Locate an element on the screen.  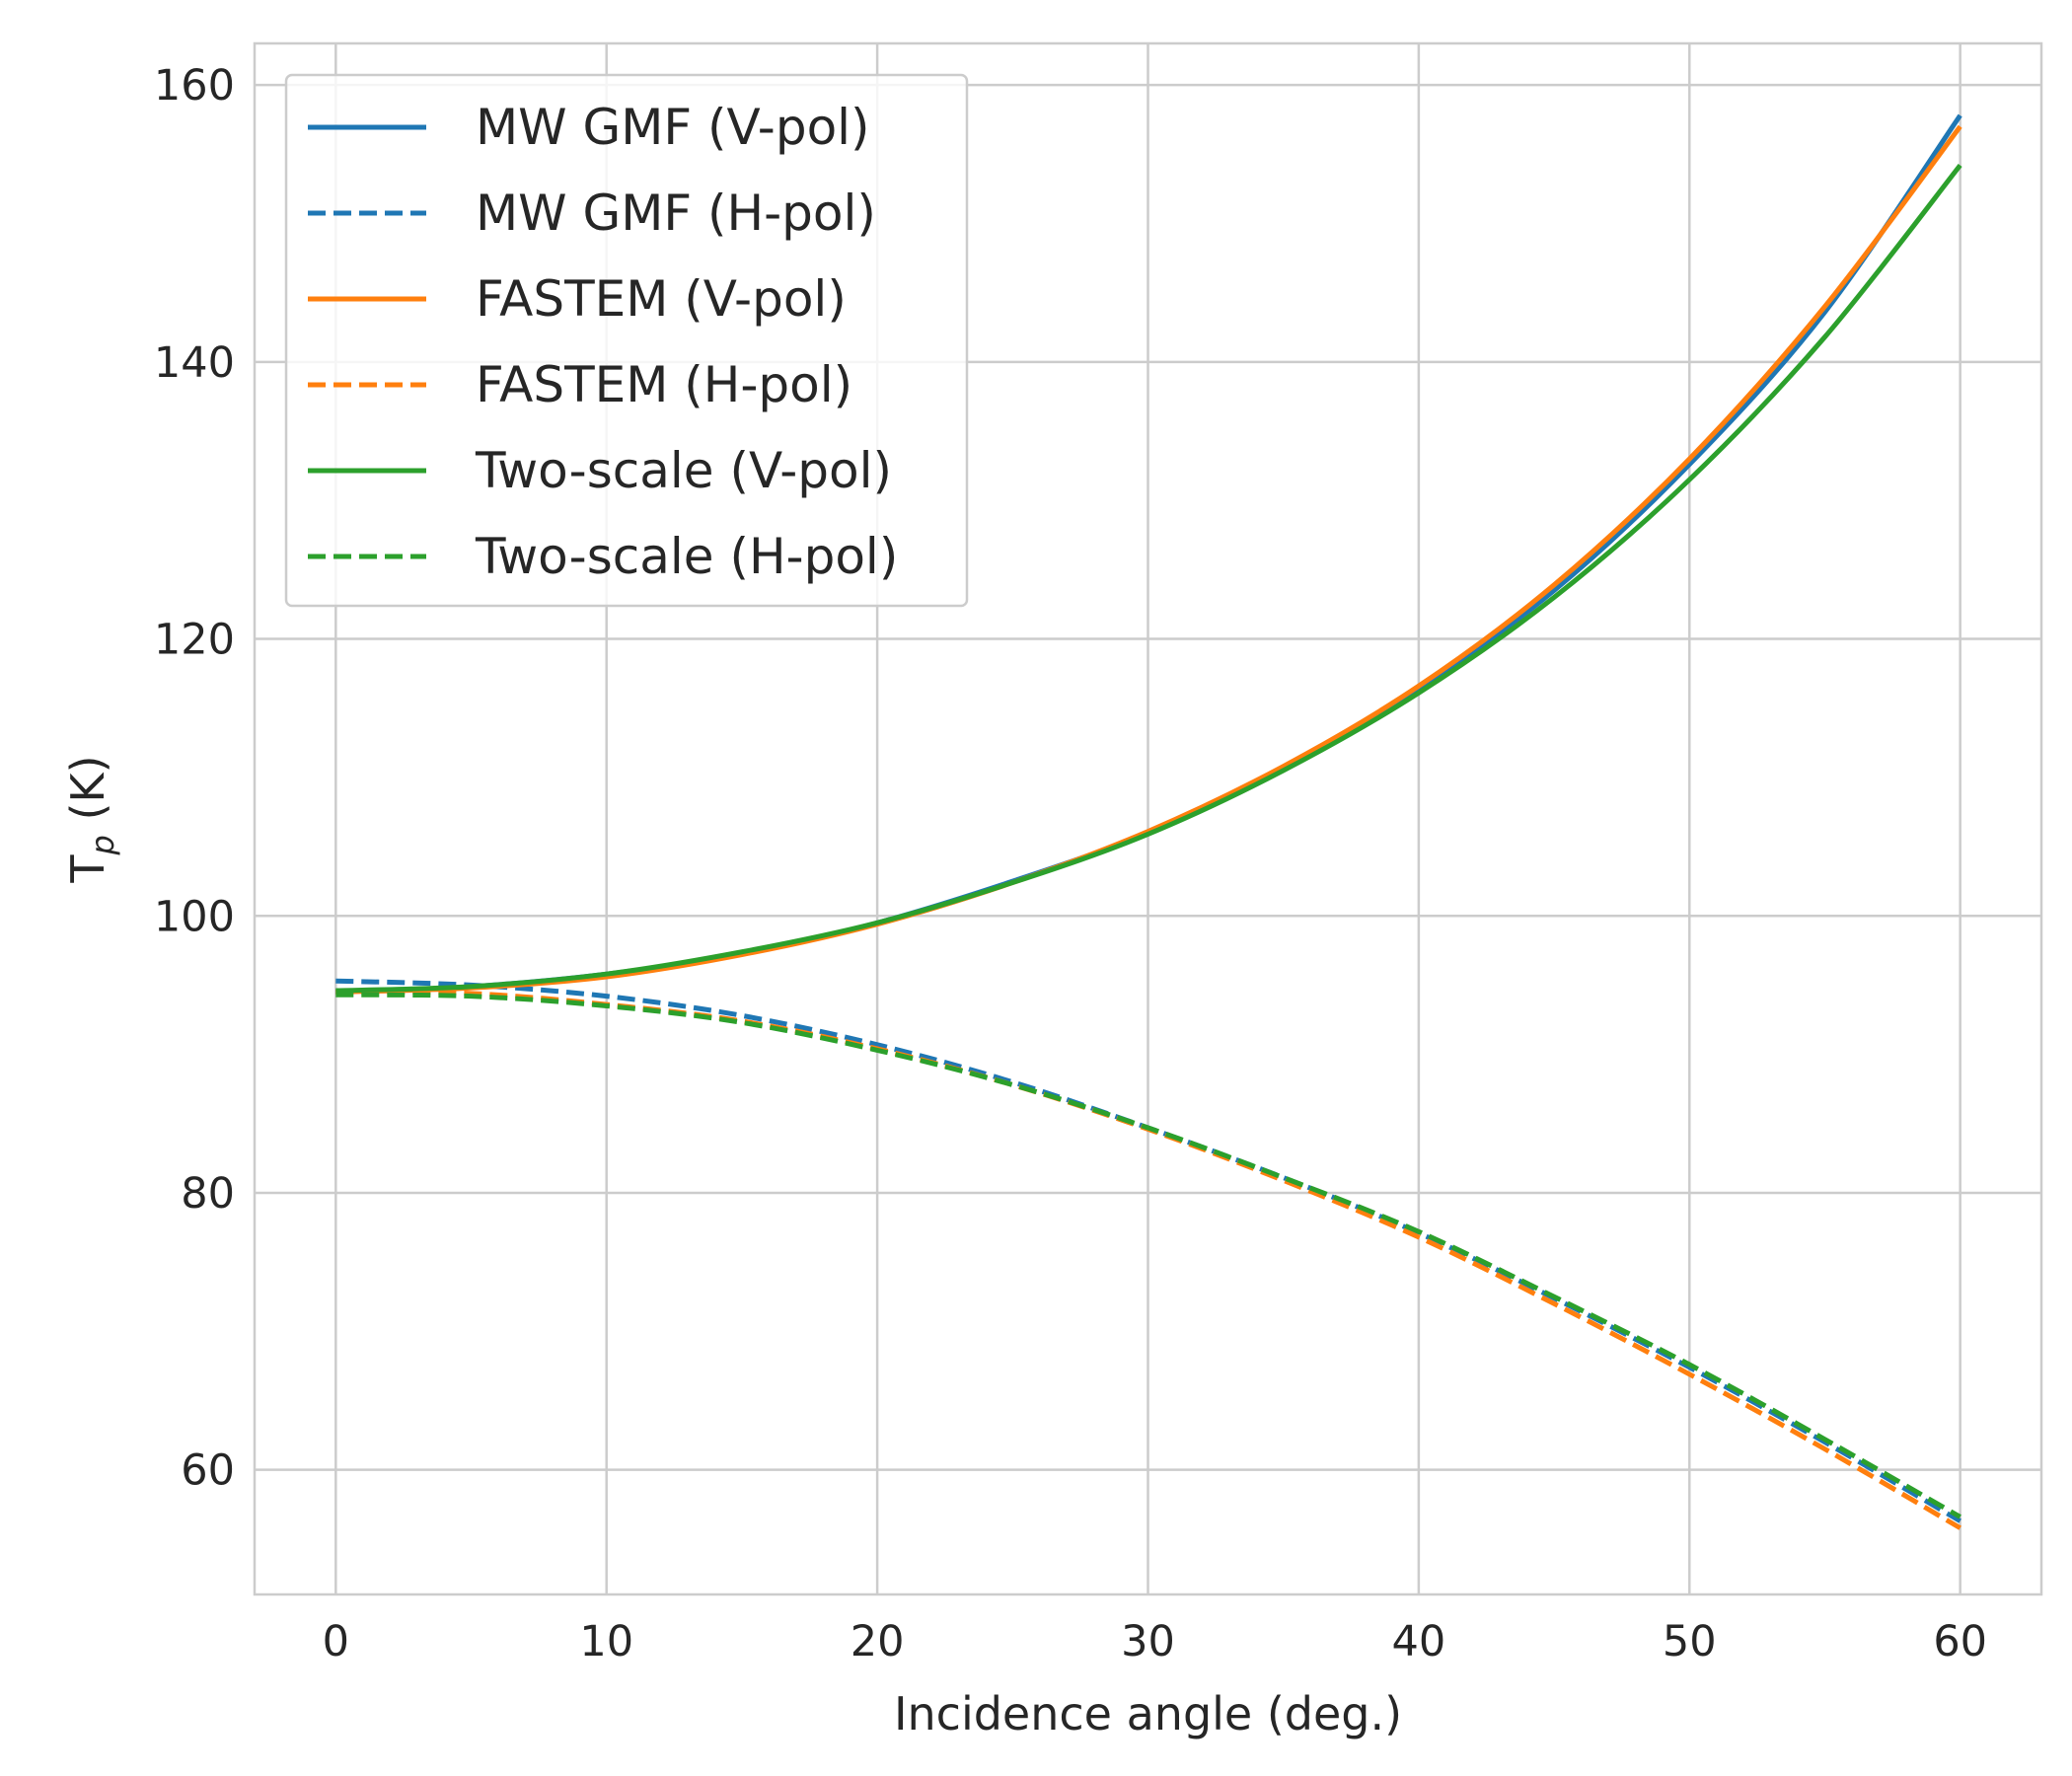
y-axis-label-main: T is located at coordinates (87, 869).